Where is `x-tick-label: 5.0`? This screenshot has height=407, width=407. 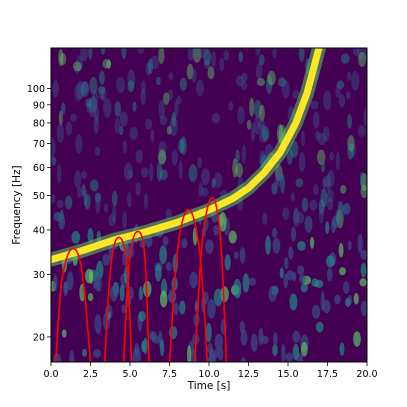 x-tick-label: 5.0 is located at coordinates (129, 374).